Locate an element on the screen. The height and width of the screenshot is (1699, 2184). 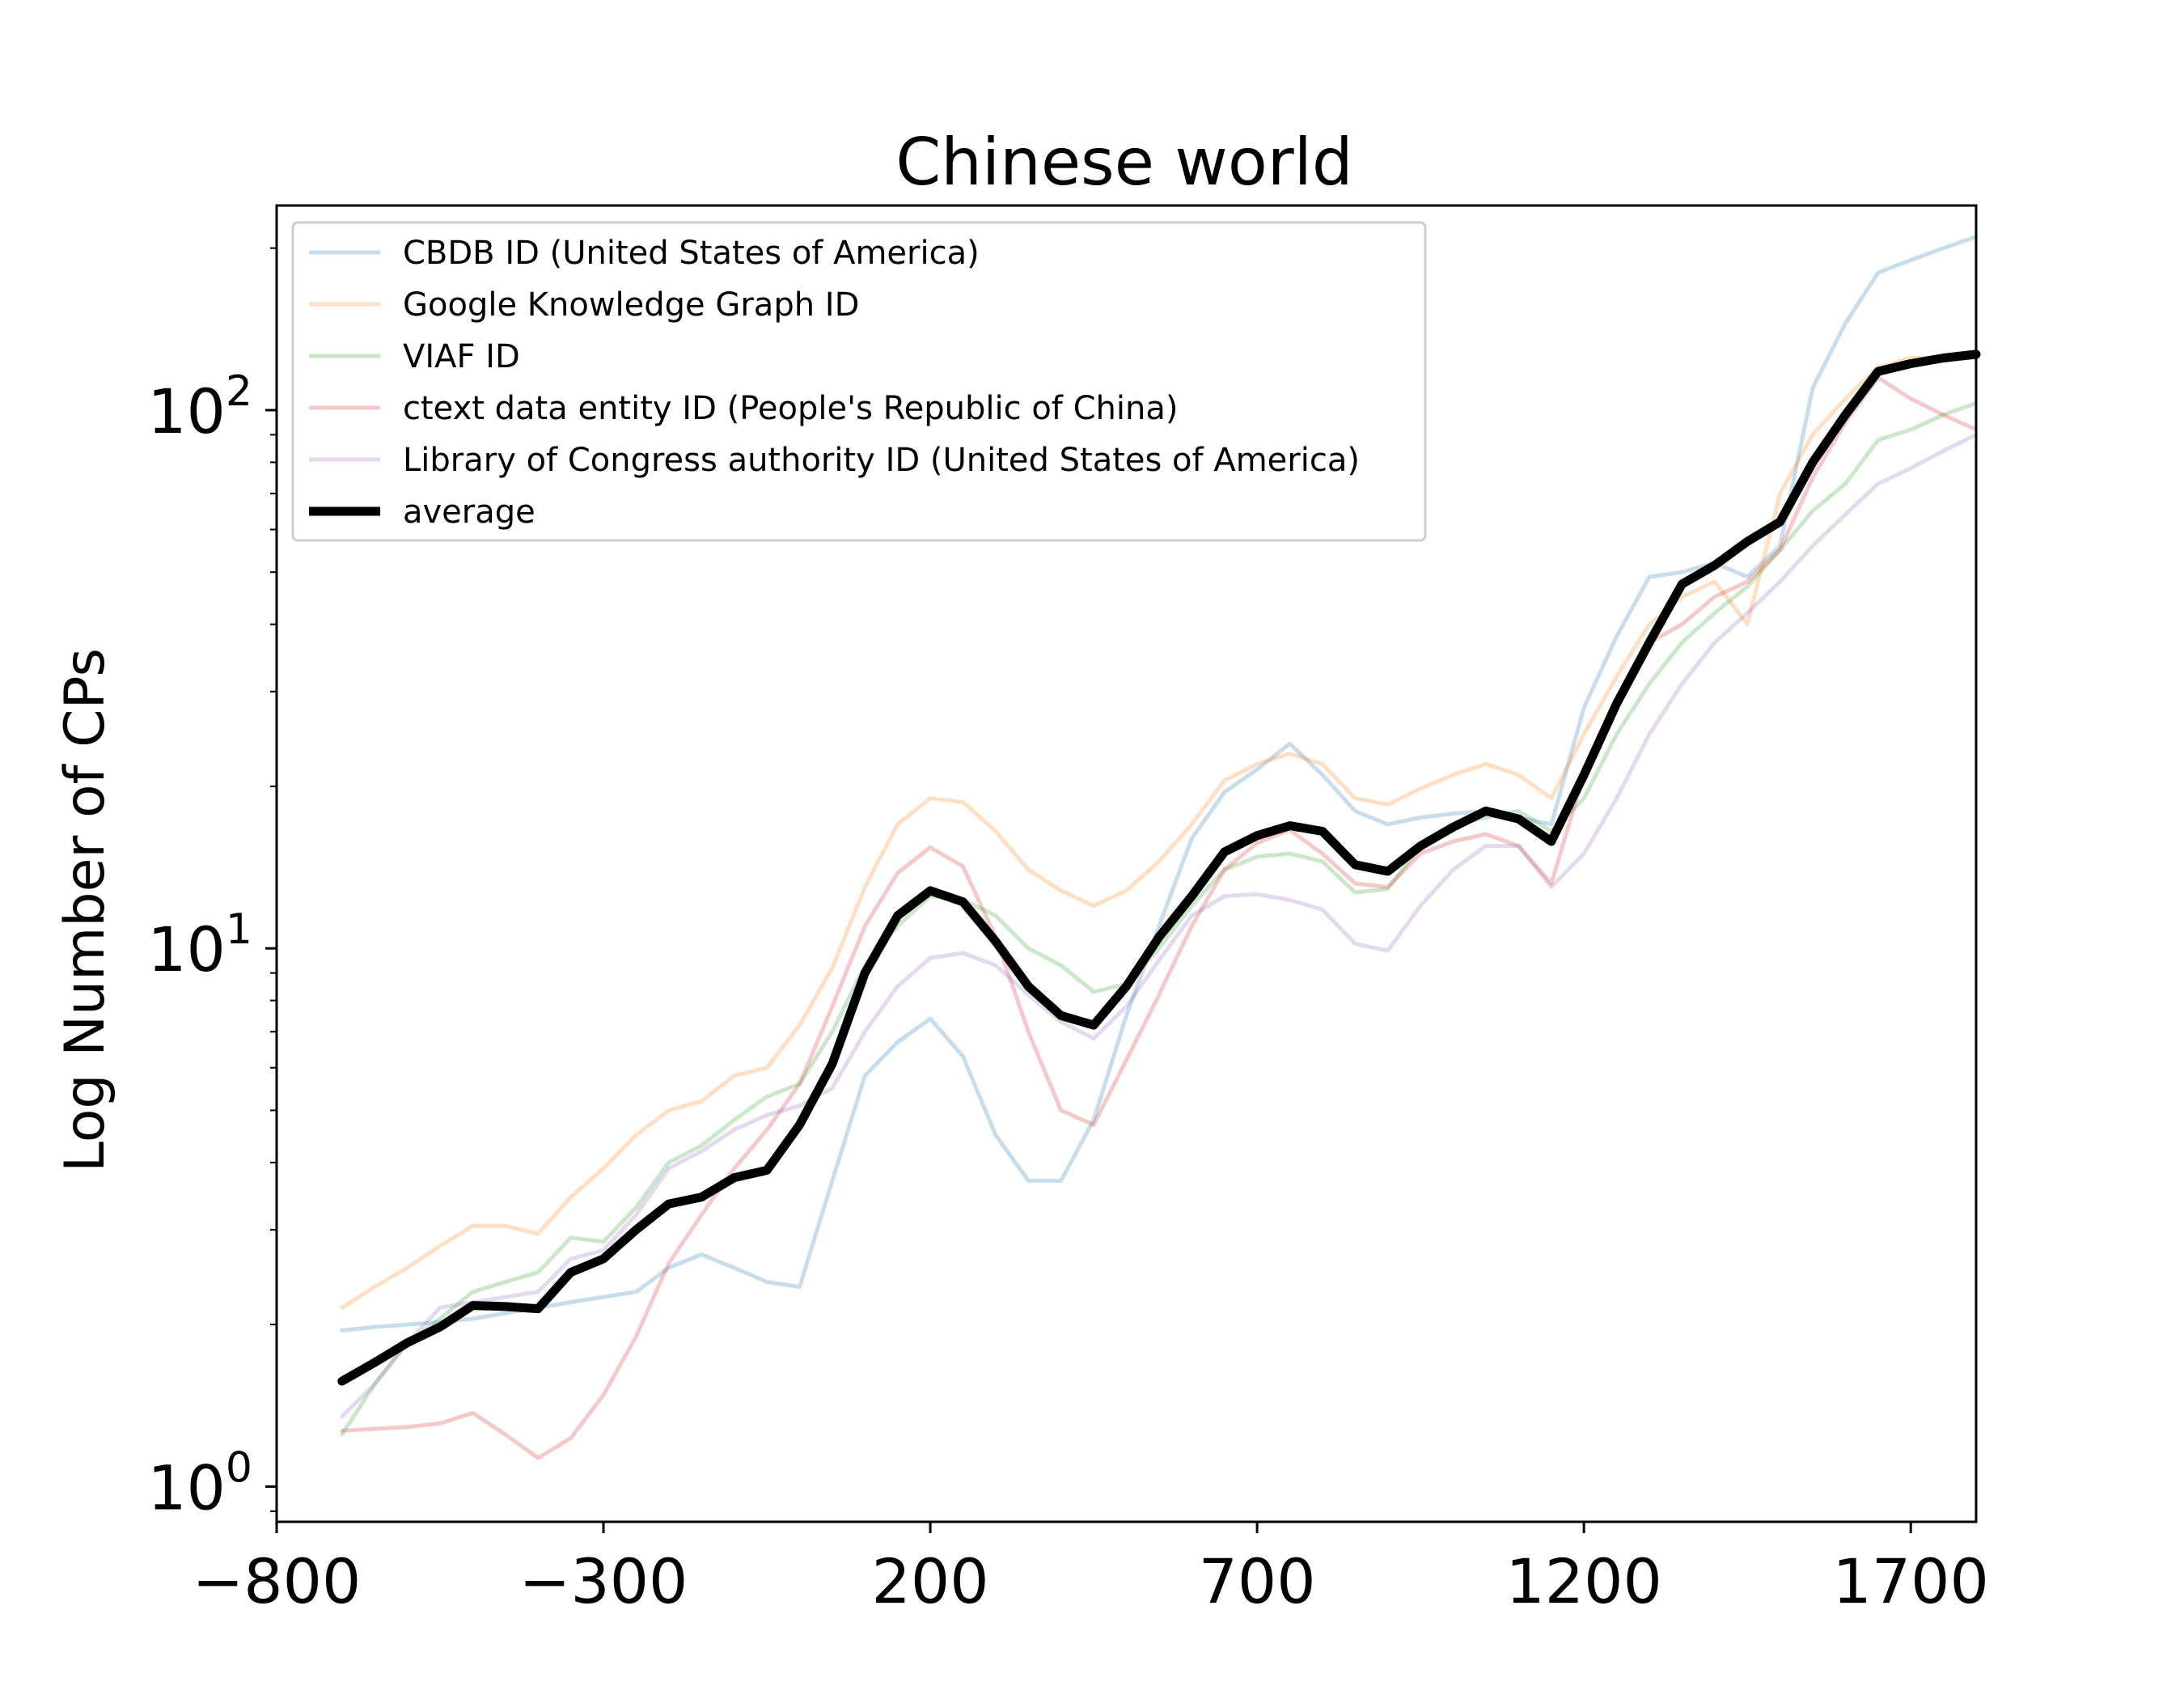
legend-box is located at coordinates (859, 381).